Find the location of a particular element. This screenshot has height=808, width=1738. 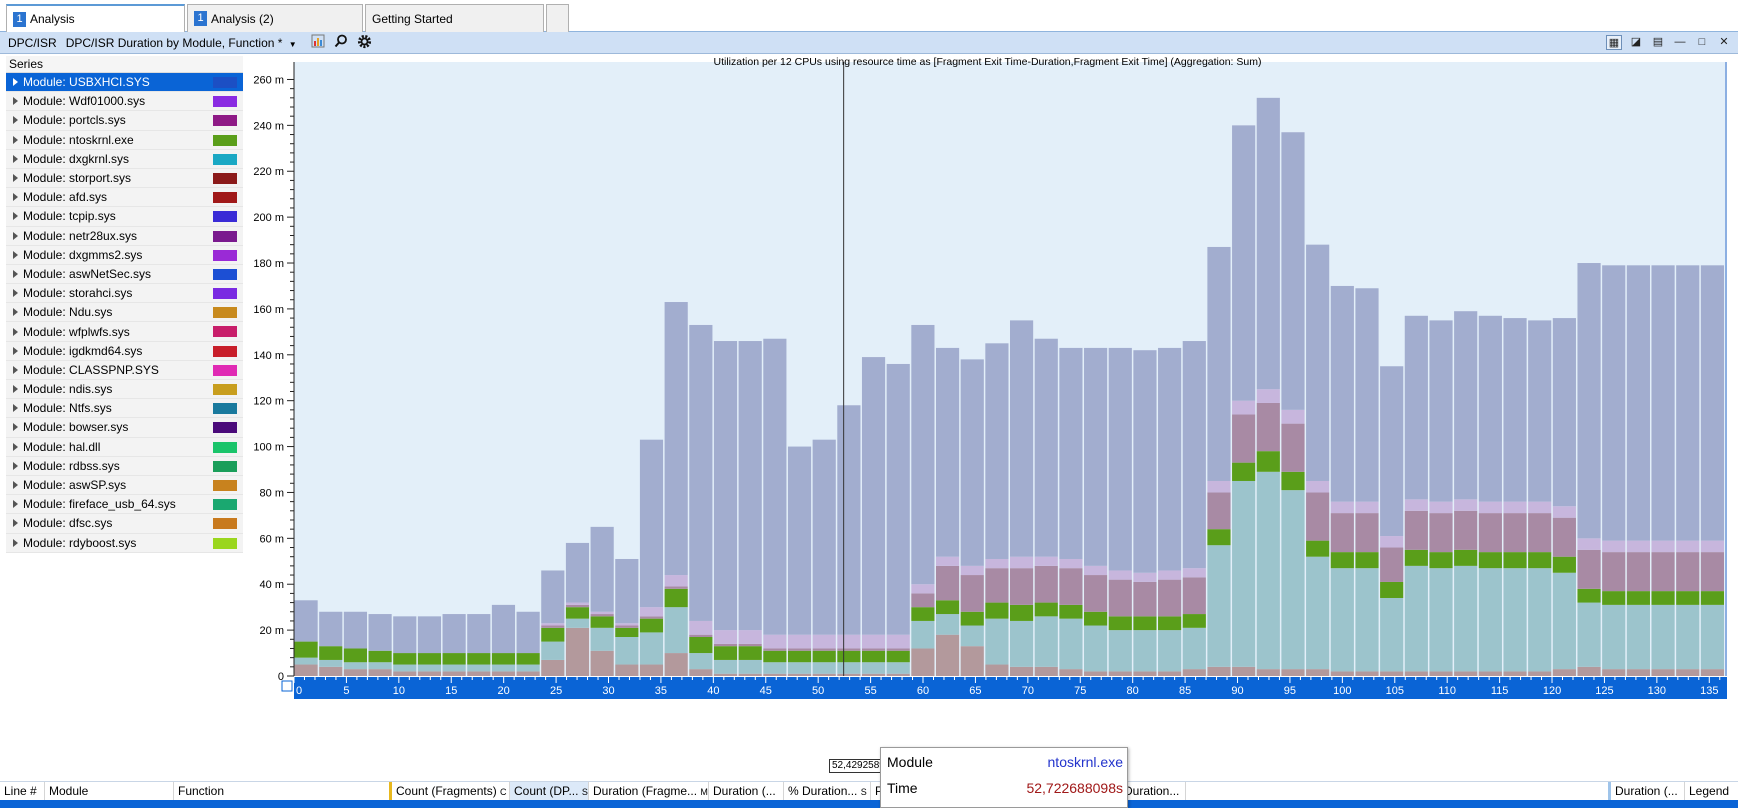

series-item: Module: portcls.sys is located at coordinates (124, 121).